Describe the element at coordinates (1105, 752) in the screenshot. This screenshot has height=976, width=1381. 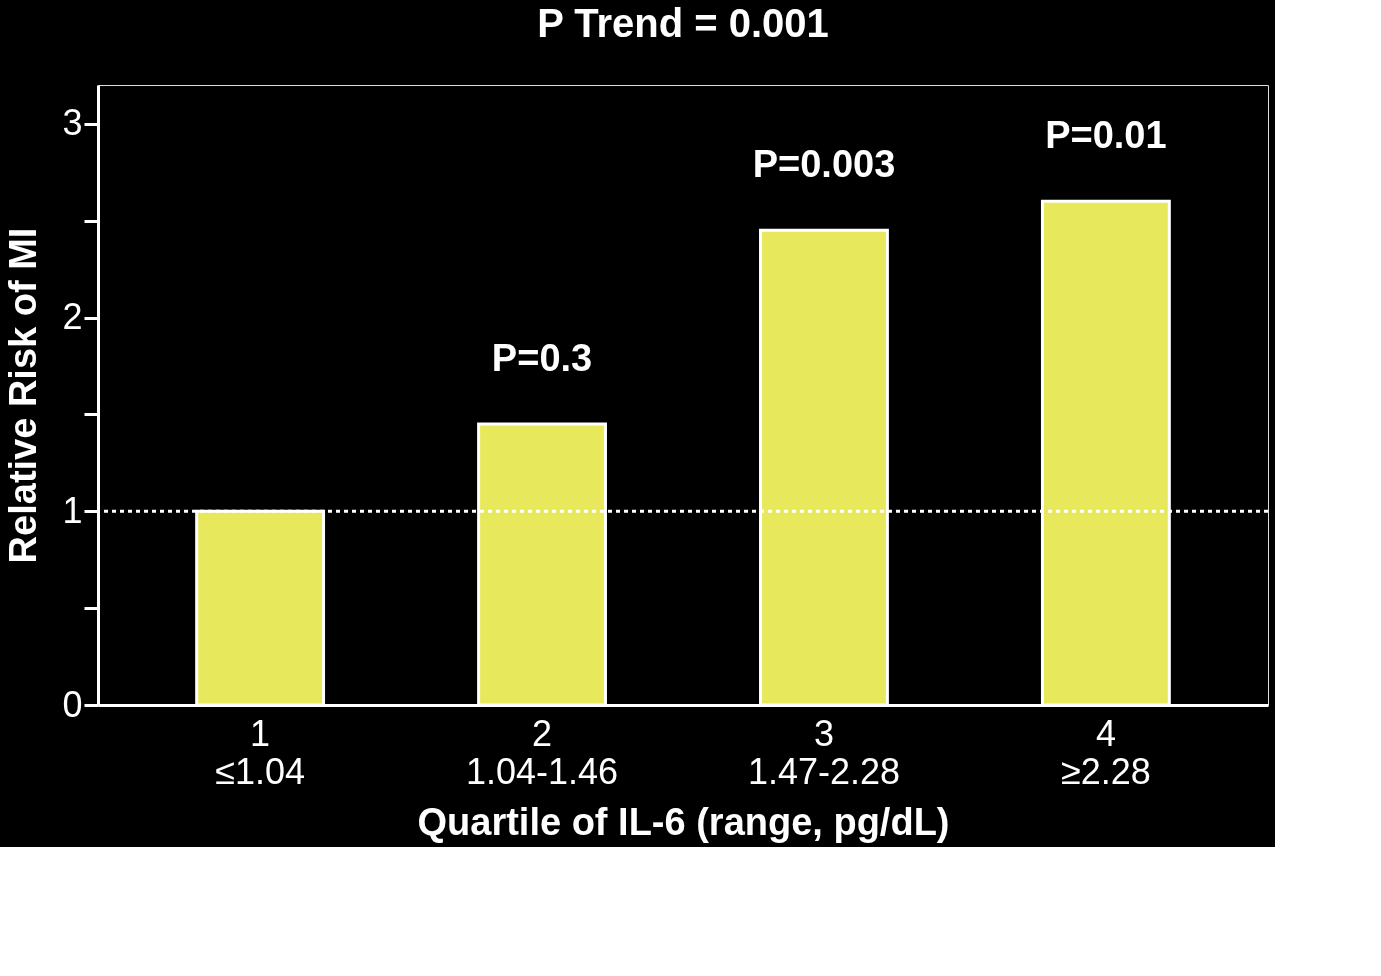
I see `x-tick-label: 4 ≥2.28` at that location.